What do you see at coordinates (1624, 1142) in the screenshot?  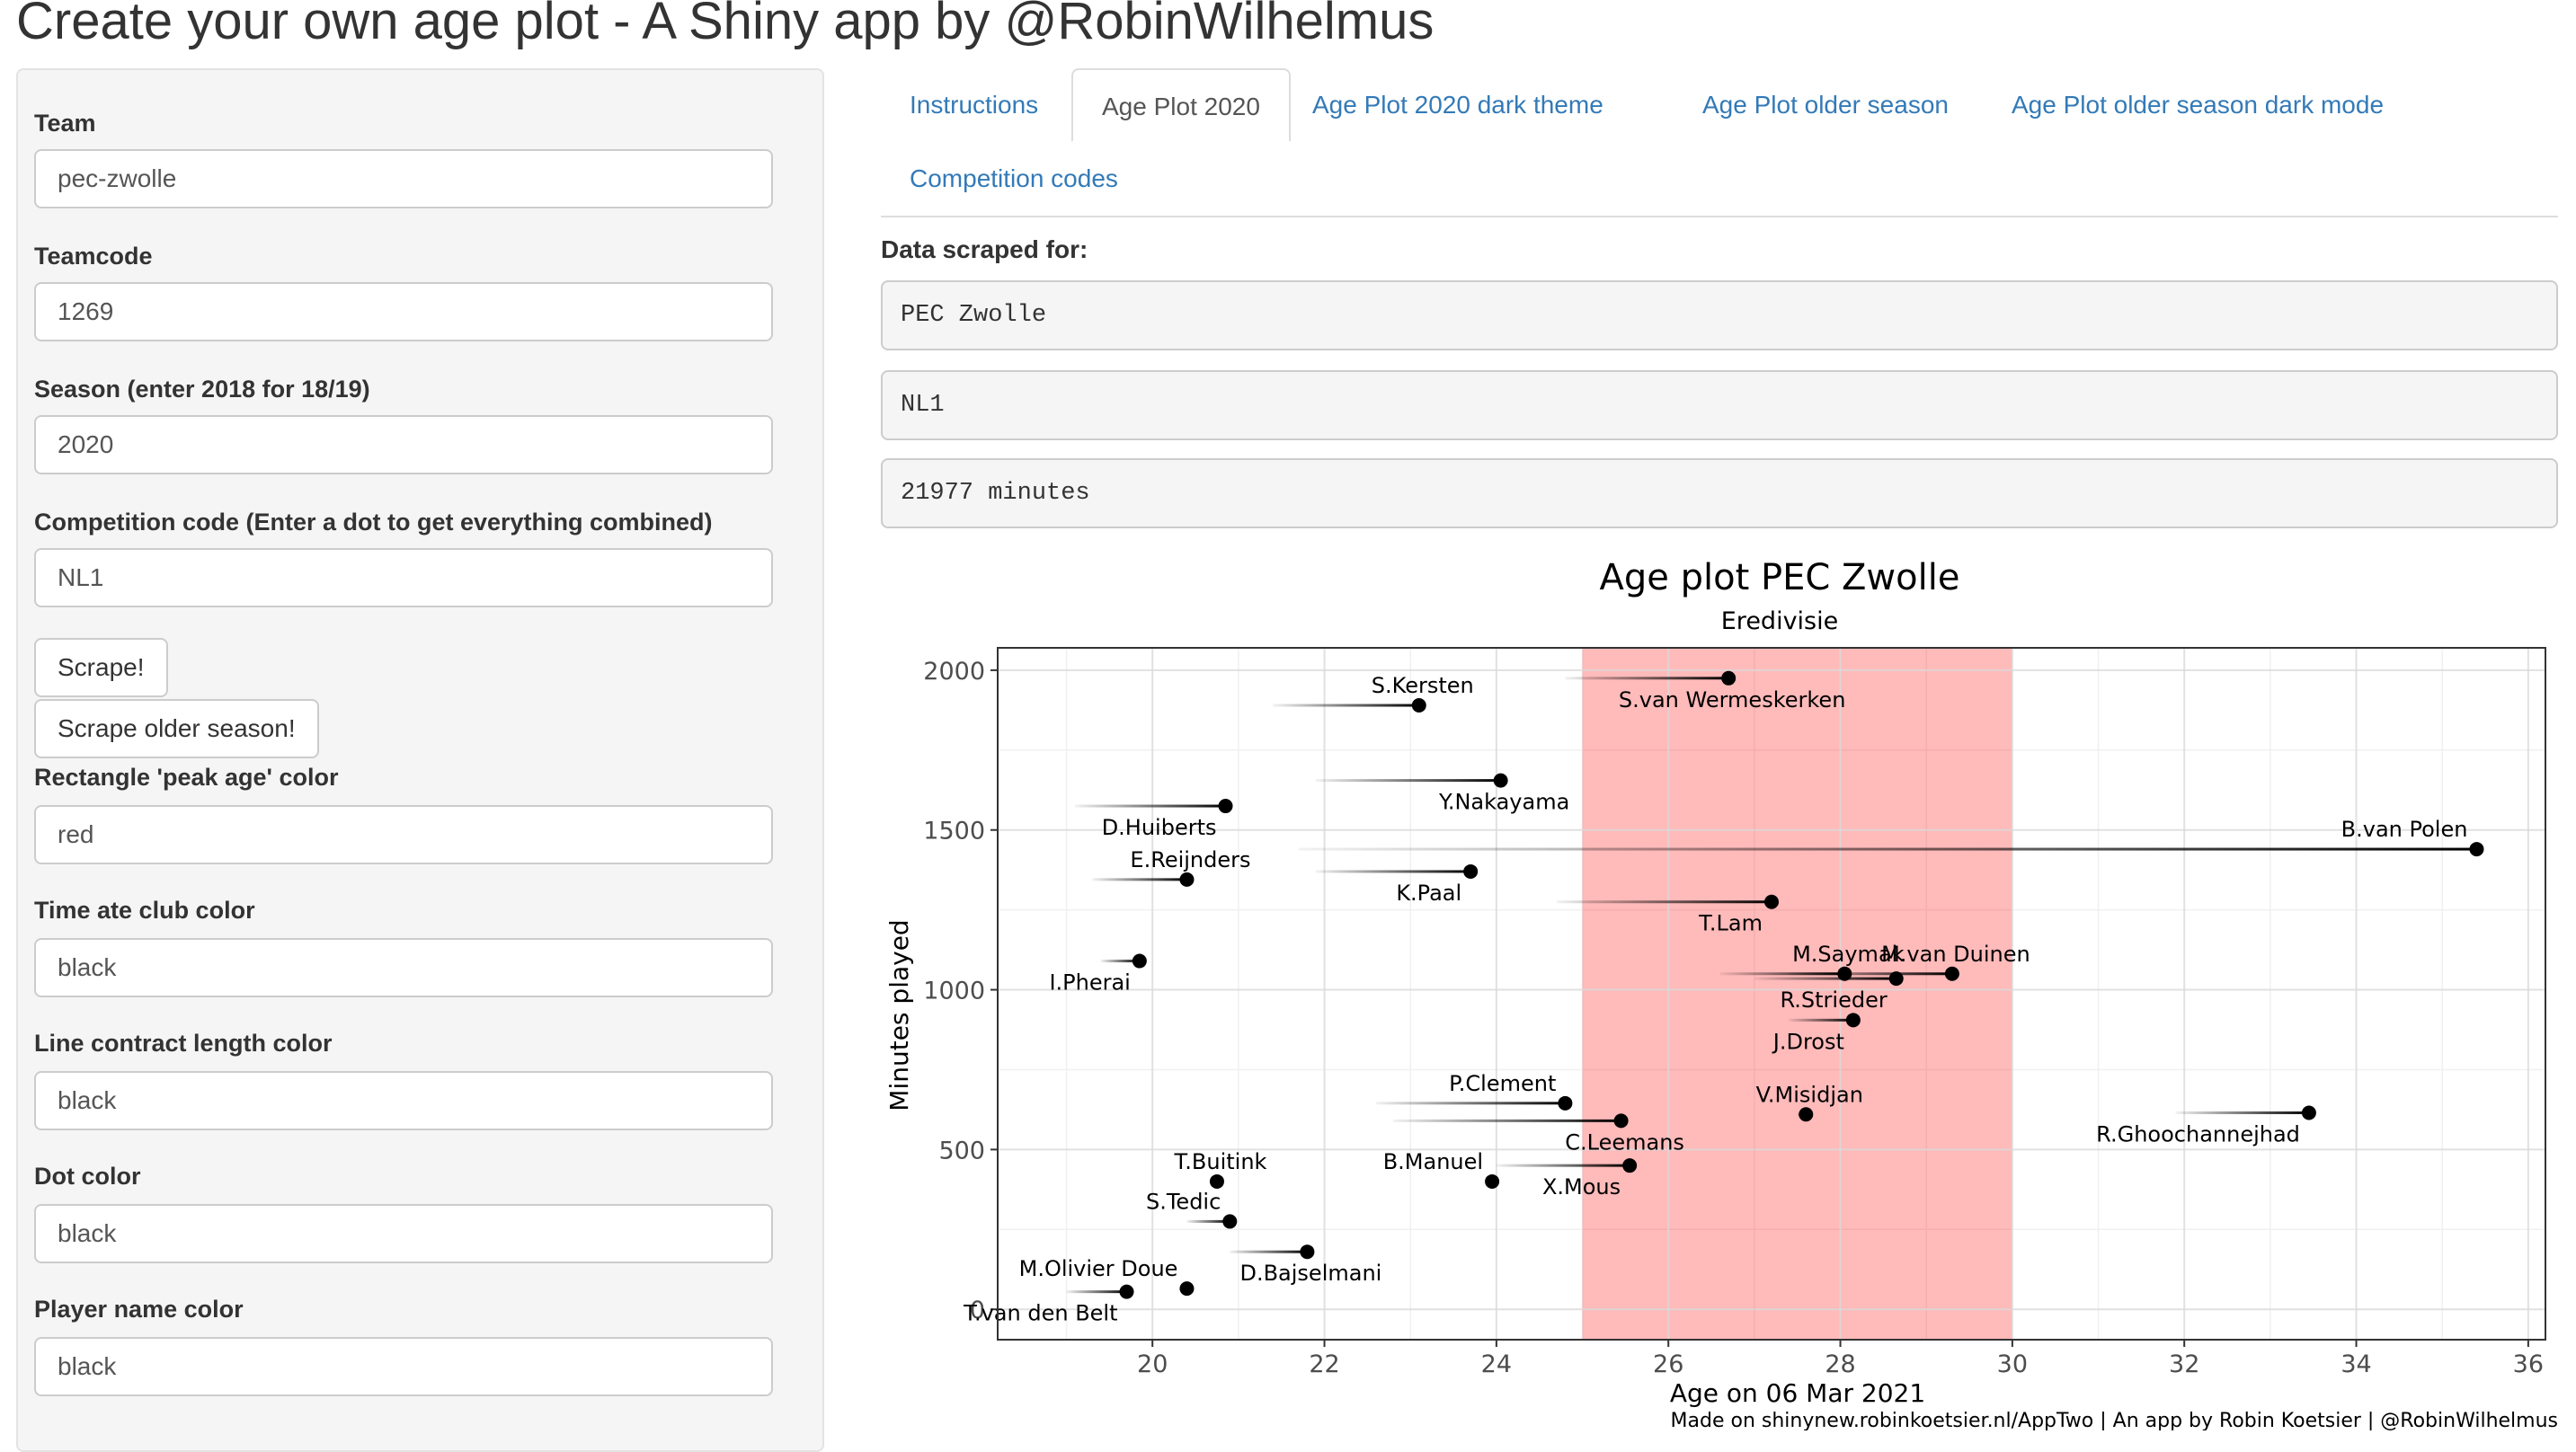 I see `player-name-label: C.Leemans` at bounding box center [1624, 1142].